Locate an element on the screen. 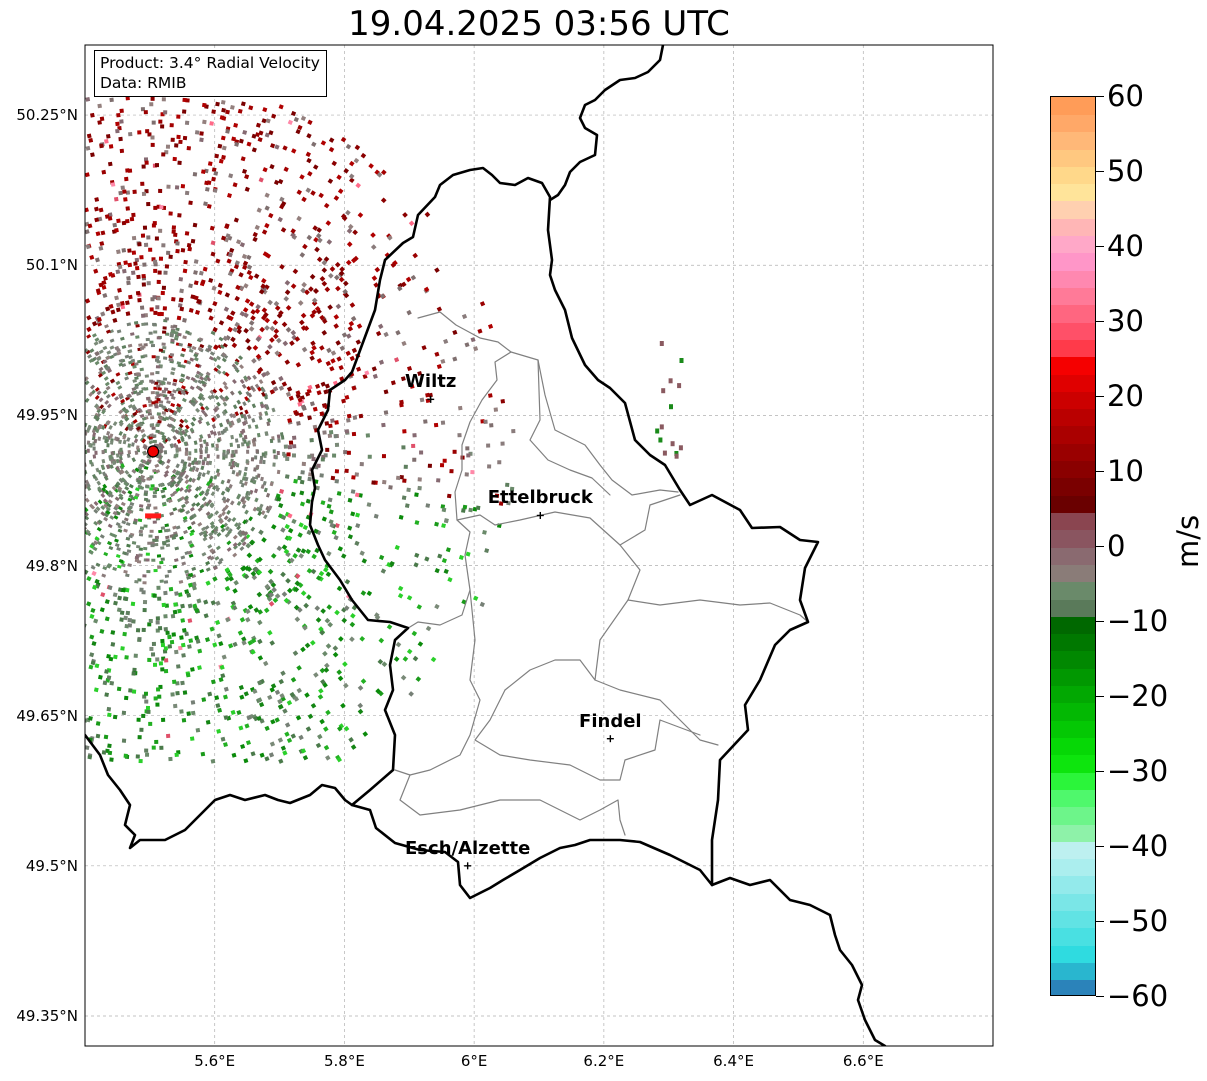 This screenshot has height=1081, width=1207. colorbar-tick-label: 30 is located at coordinates (1125, 321).